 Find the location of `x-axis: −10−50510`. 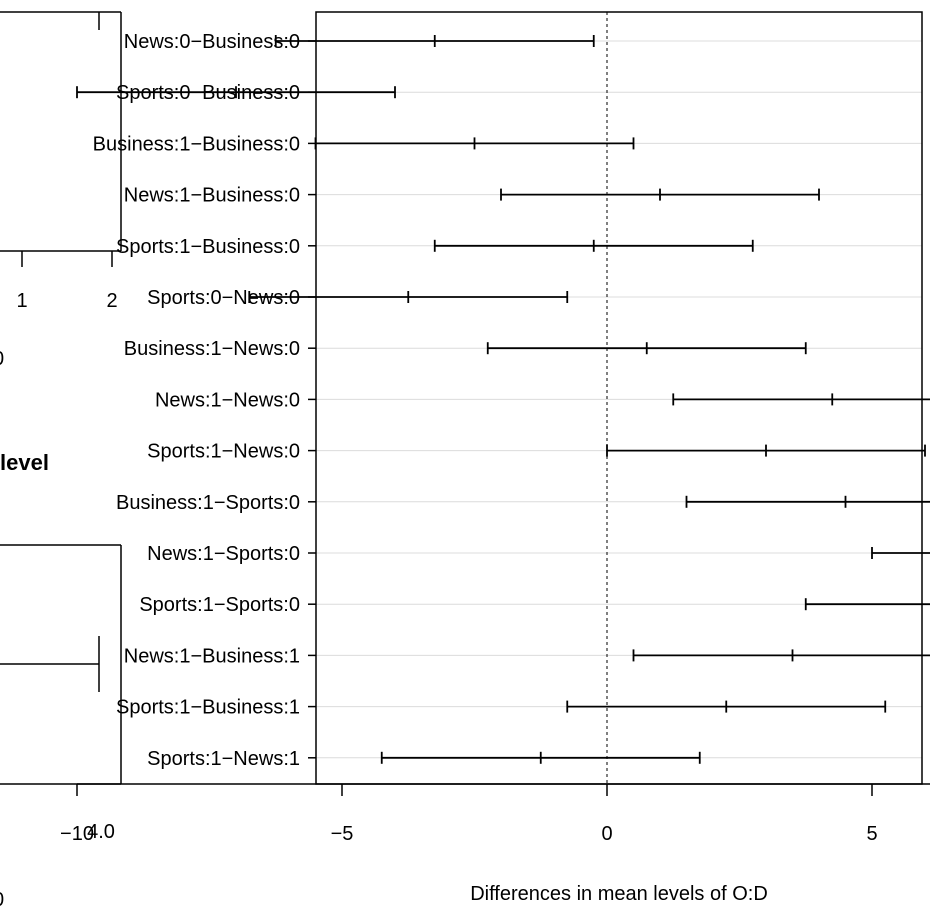

x-axis: −10−50510 is located at coordinates (495, 814).